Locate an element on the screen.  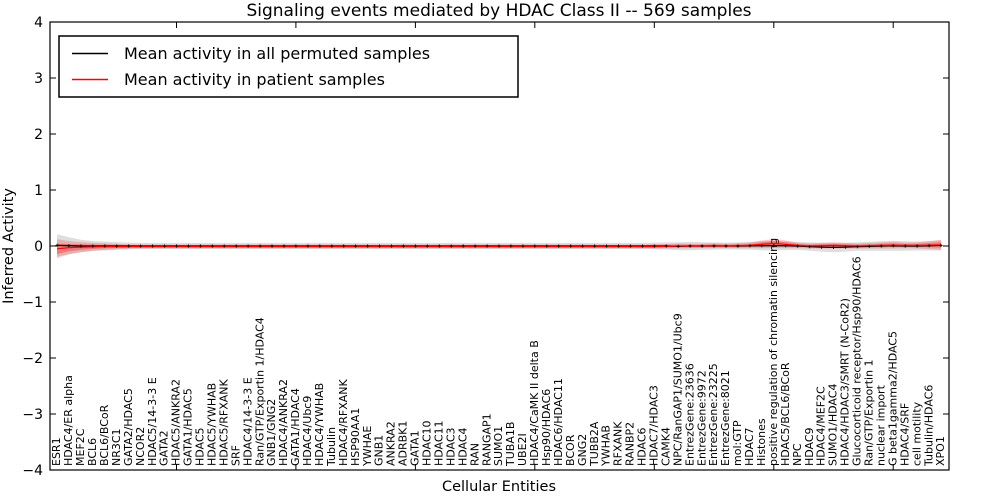
x-tick-label: GATA1 is located at coordinates (415, 448).